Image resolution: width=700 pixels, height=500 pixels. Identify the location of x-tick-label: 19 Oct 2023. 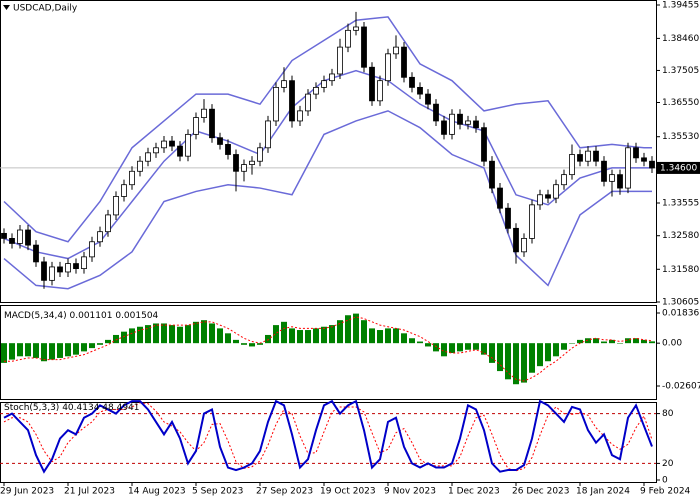
(348, 492).